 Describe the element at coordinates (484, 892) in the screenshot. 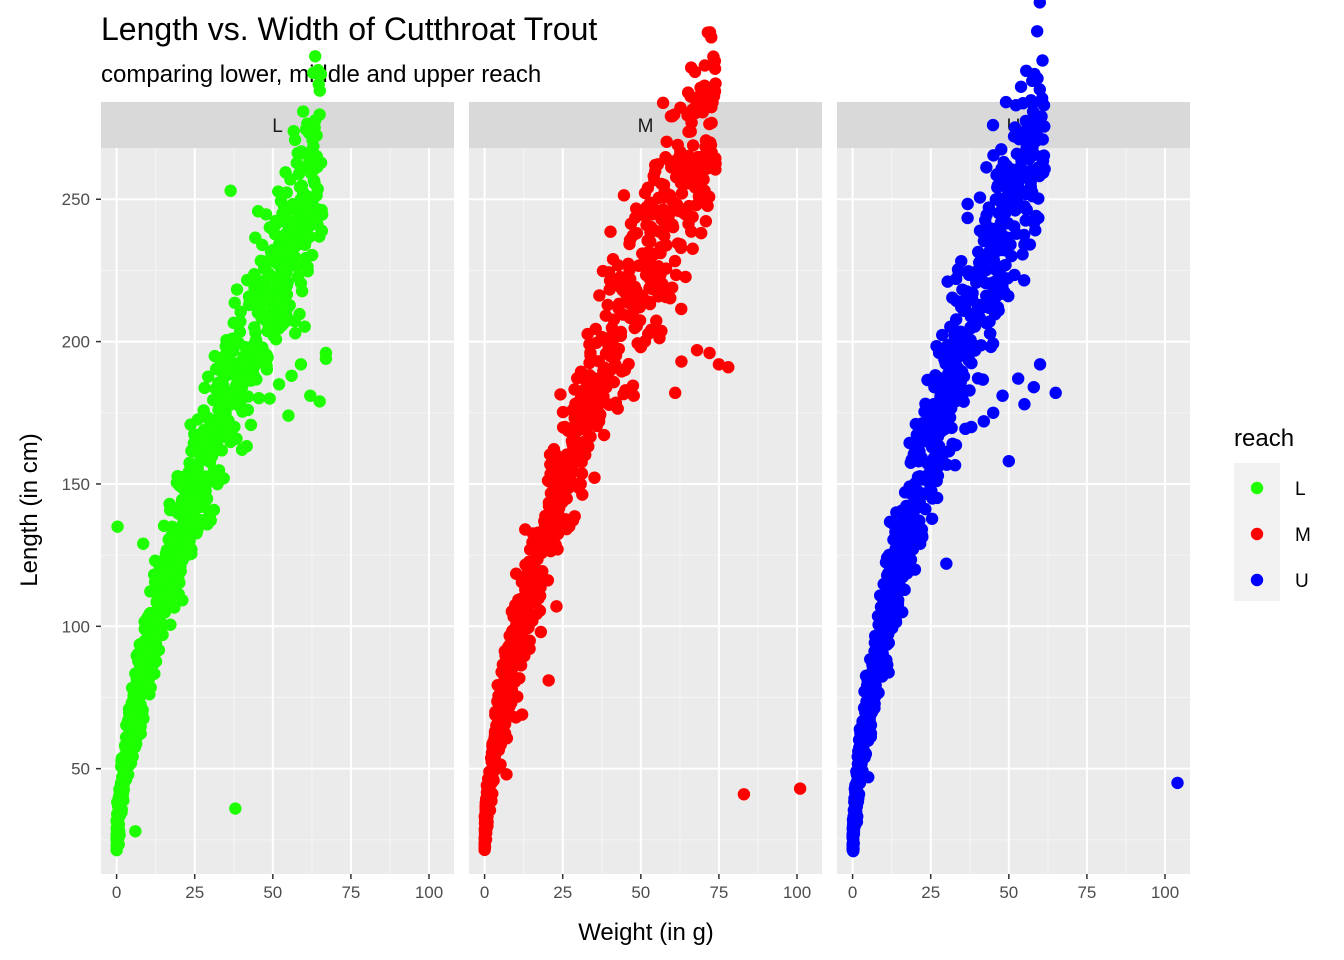

I see `x-tick-label: 0` at that location.